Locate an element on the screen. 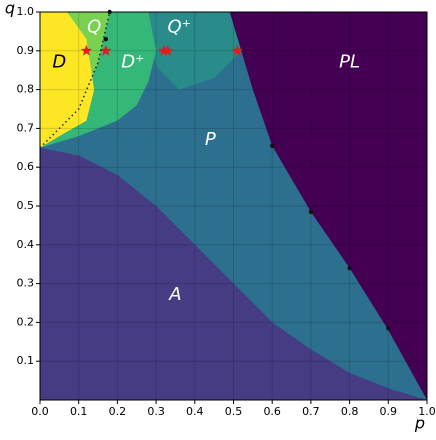  y-axis-label: q is located at coordinates (10, 9).